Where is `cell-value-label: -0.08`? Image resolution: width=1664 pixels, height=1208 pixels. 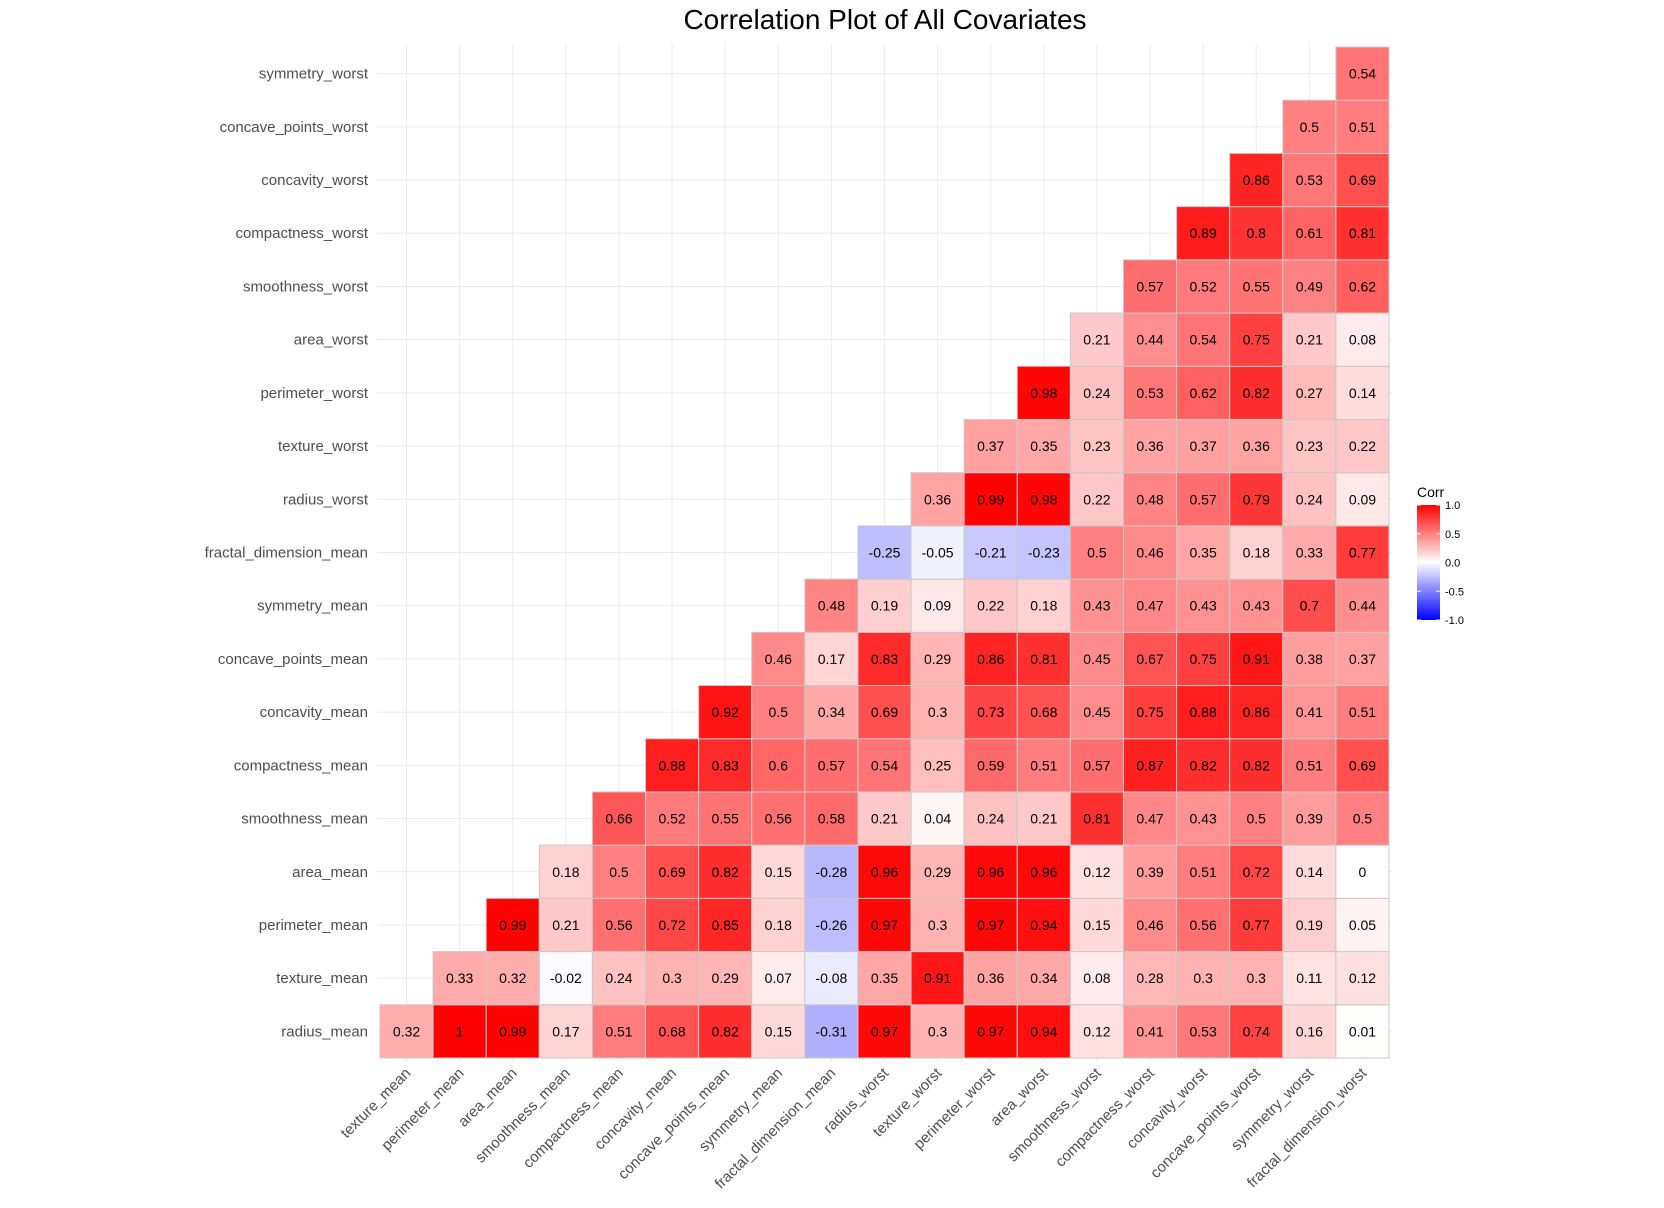 cell-value-label: -0.08 is located at coordinates (831, 978).